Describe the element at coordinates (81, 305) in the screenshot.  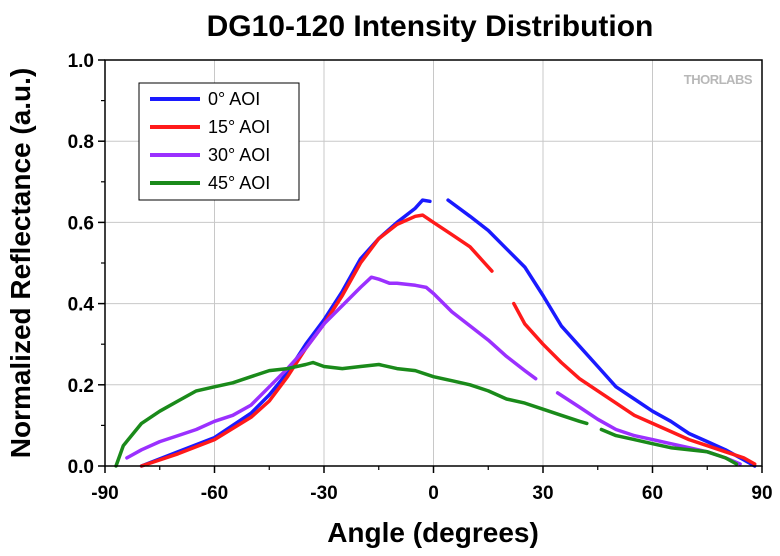
I see `y-tick-label: 0.4` at that location.